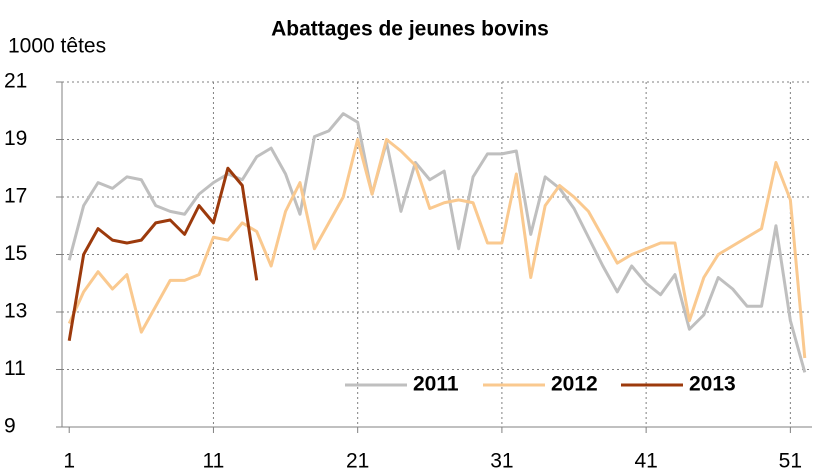 Image resolution: width=818 pixels, height=475 pixels. I want to click on y-tick-label: 9, so click(10, 426).